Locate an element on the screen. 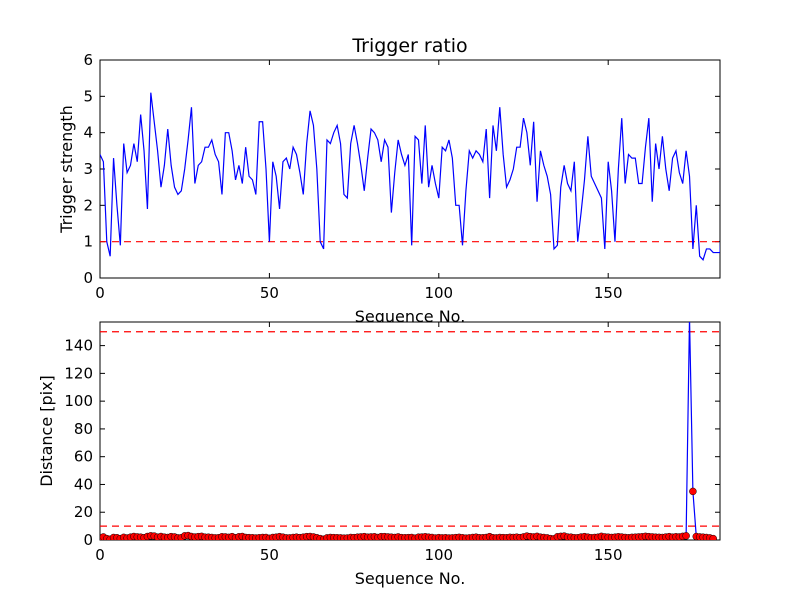  y-tick-label: 5 is located at coordinates (88, 96).